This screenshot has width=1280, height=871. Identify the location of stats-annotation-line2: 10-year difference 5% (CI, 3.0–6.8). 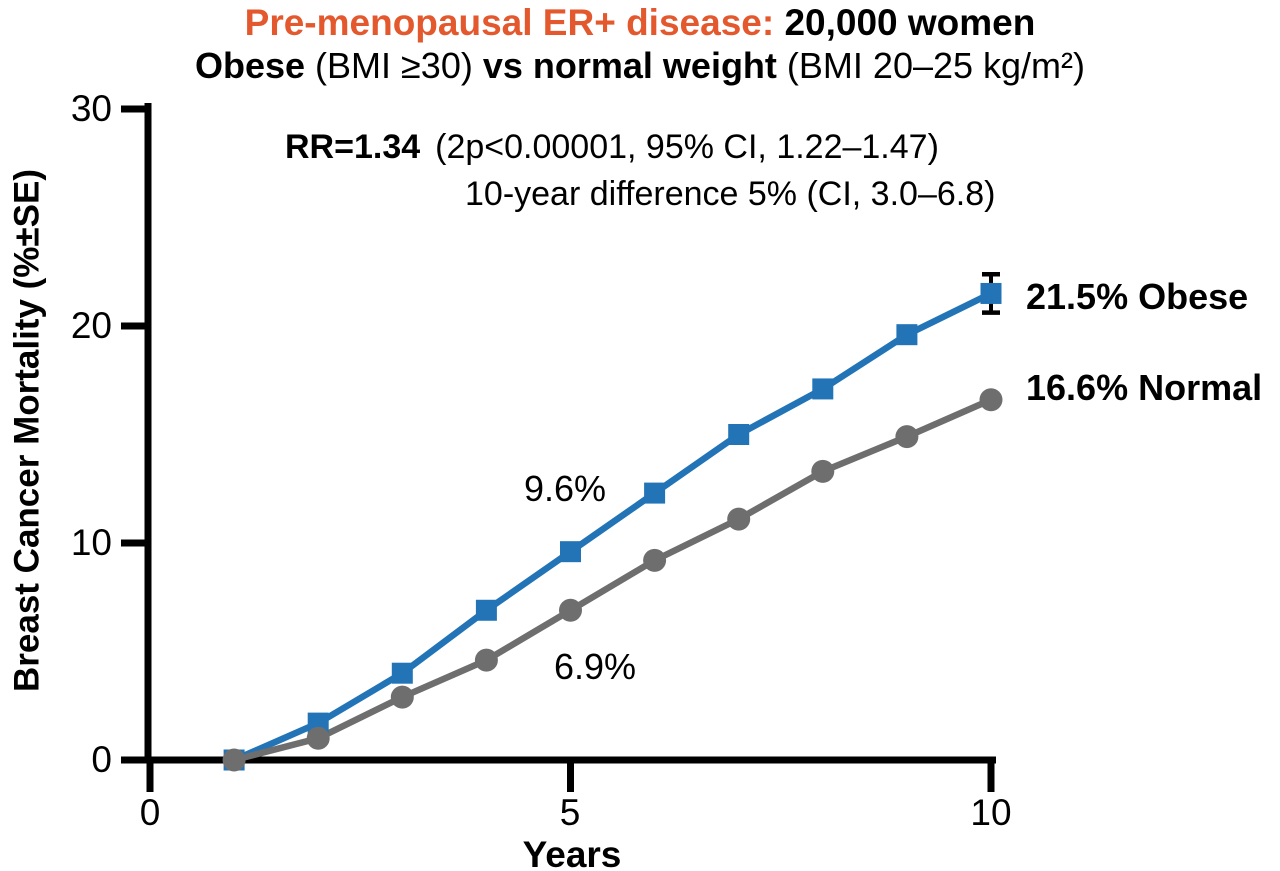
(730, 194).